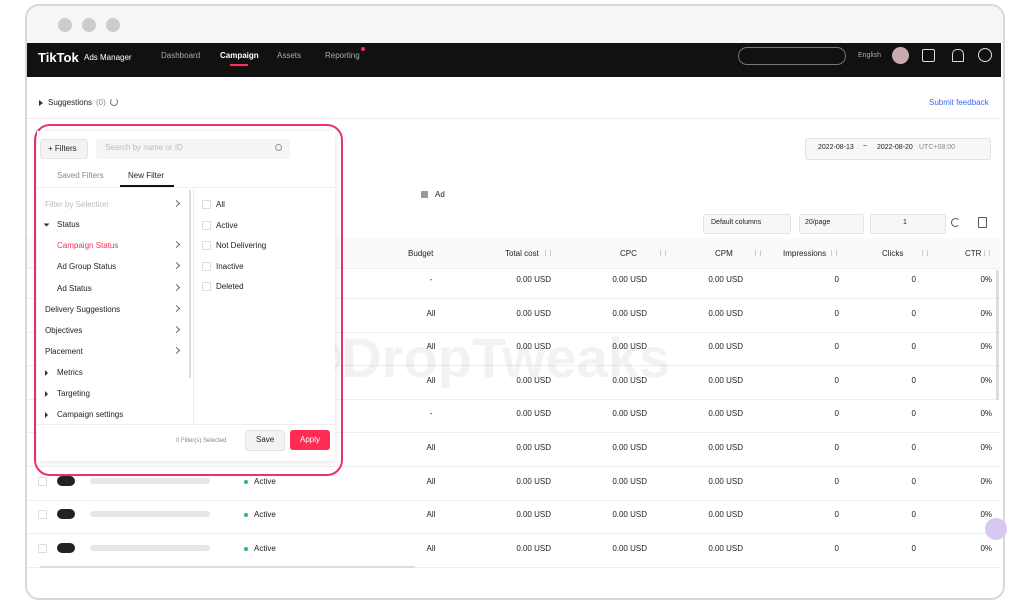 This screenshot has width=1024, height=603. I want to click on column-header: Budget, so click(421, 253).